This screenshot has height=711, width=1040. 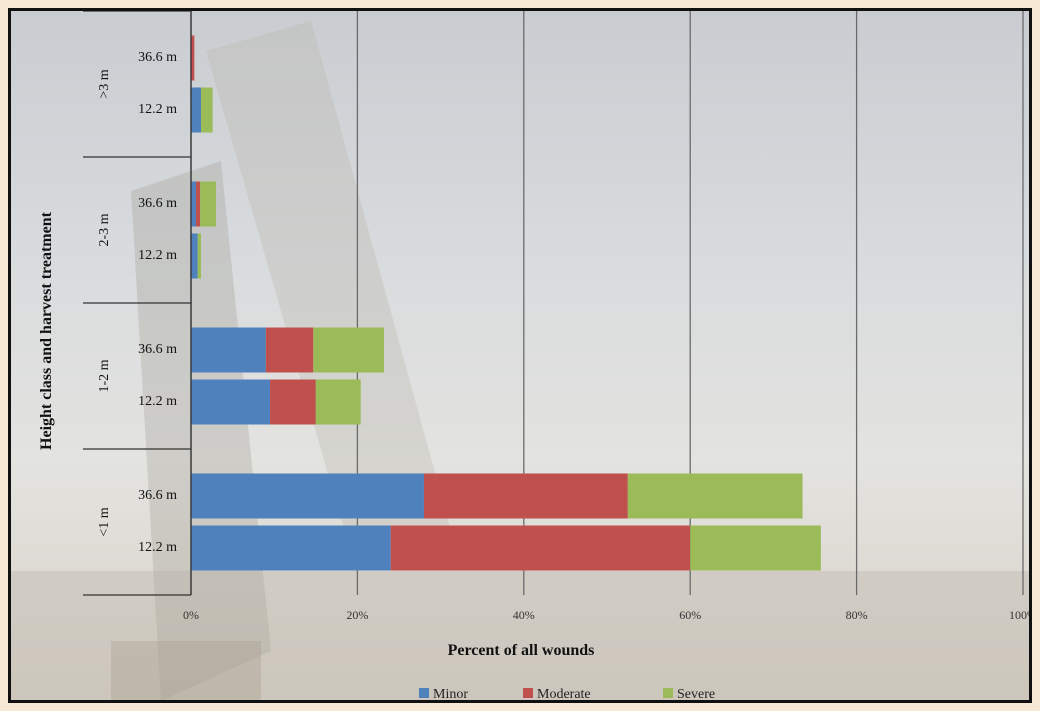 I want to click on x-tick-label: 100%, so click(x=1020, y=615).